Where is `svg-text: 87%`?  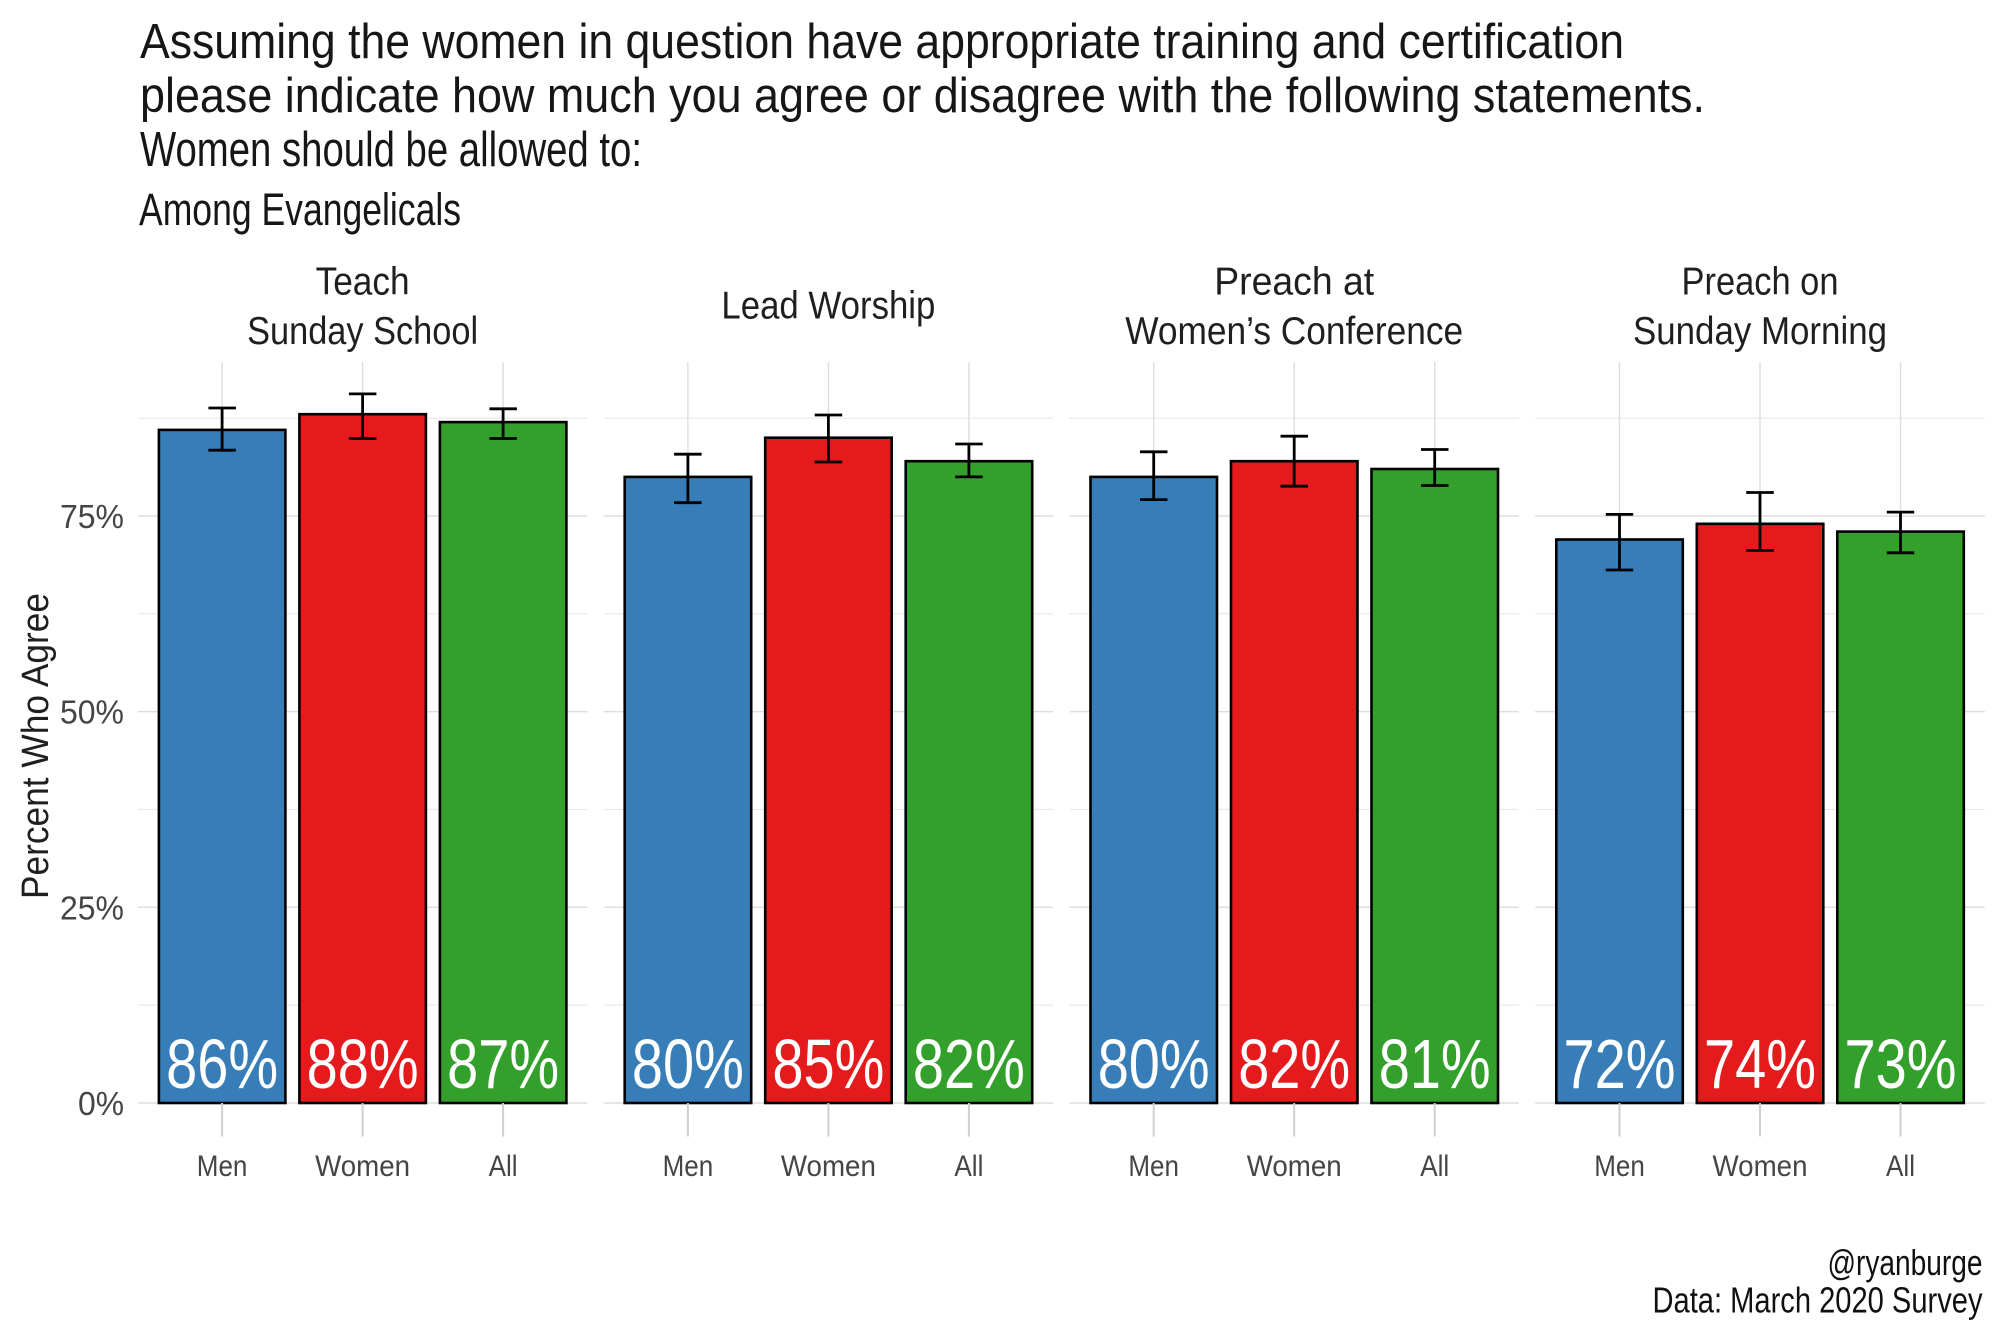 svg-text: 87% is located at coordinates (503, 1064).